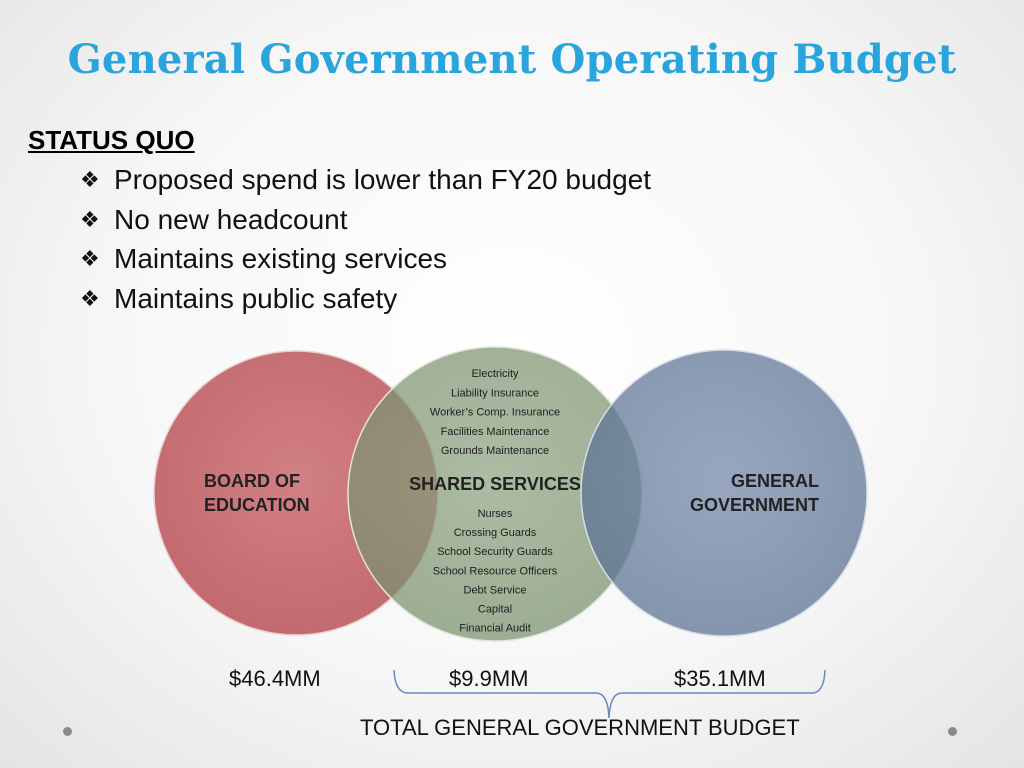 This screenshot has height=768, width=1024. What do you see at coordinates (952, 731) in the screenshot?
I see `nav-dot-right` at bounding box center [952, 731].